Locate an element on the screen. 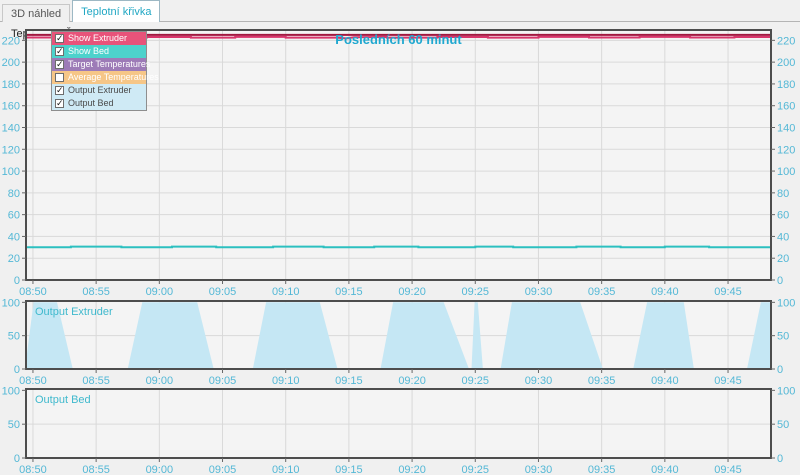 This screenshot has width=800, height=475. checkbox-target-temperatures: ✓ is located at coordinates (59, 64).